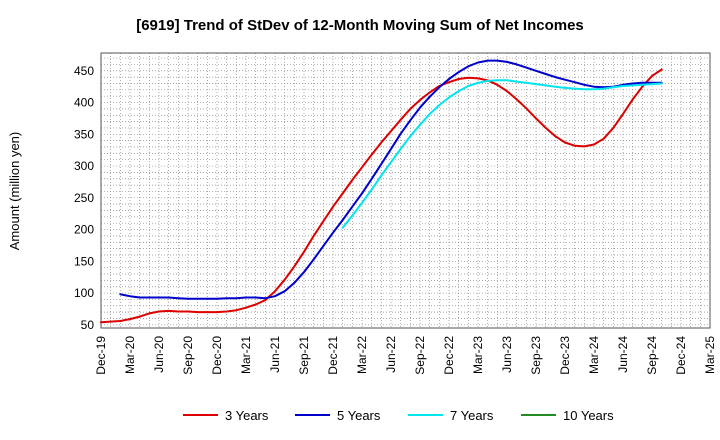 The width and height of the screenshot is (720, 440). I want to click on y-tick-label: 50, so click(88, 325).